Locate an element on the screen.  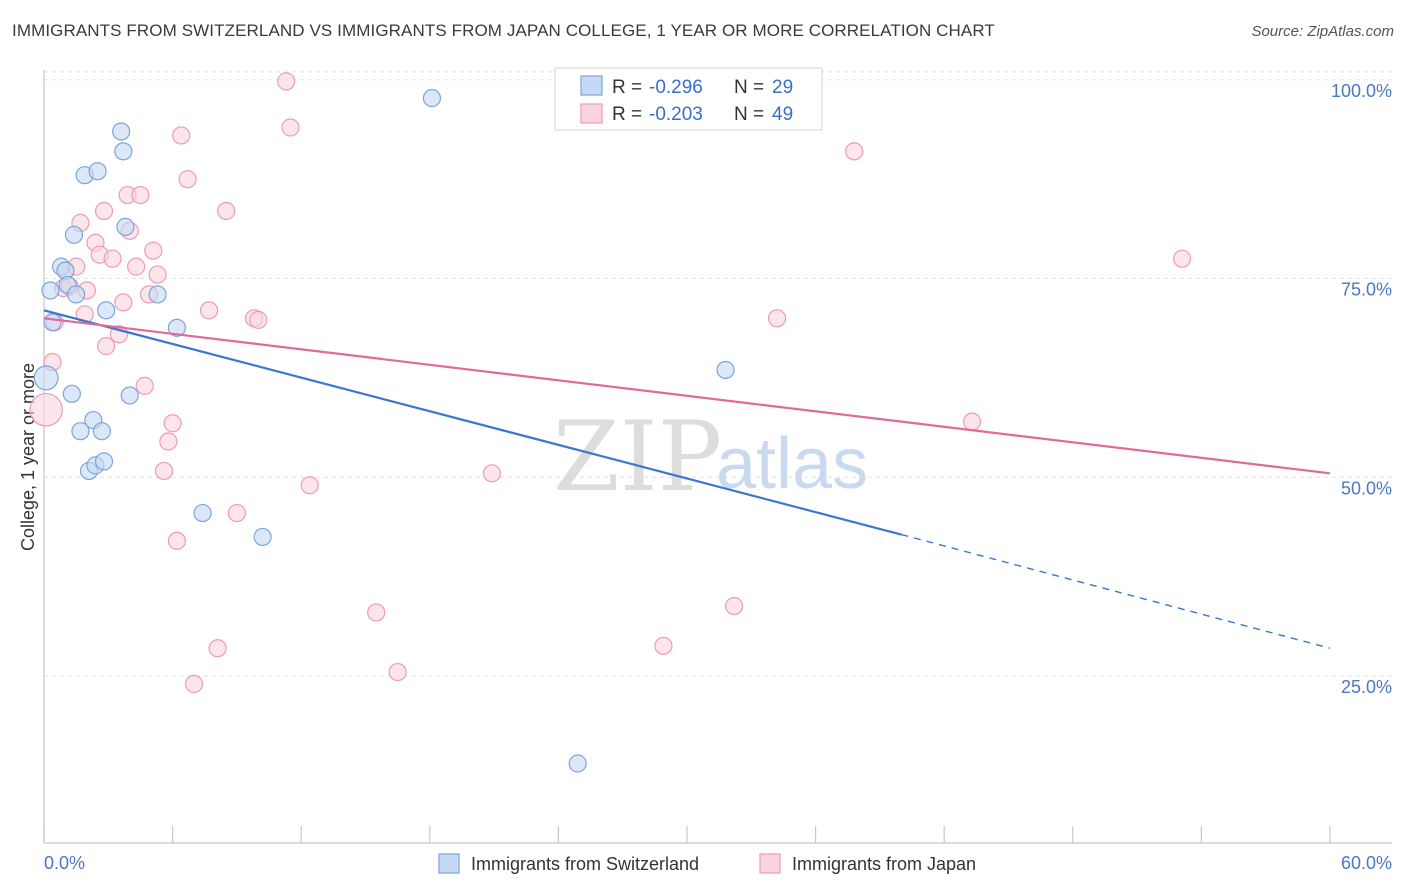
legend-n-japan: 49 is located at coordinates (782, 114).